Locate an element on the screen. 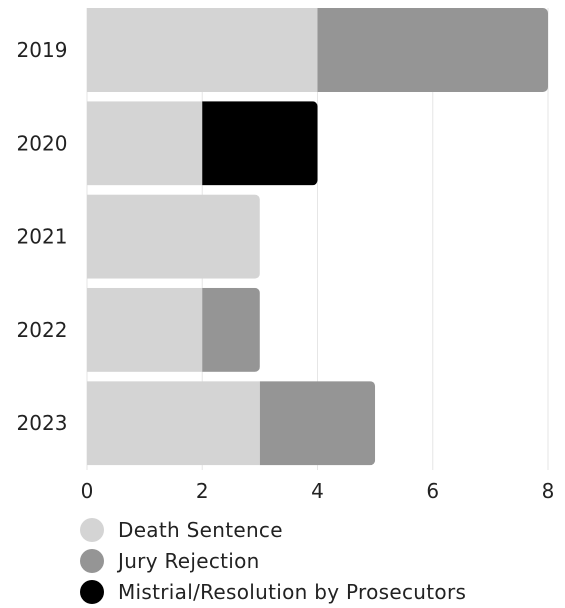 This screenshot has width=565, height=608. legend-item: Mistrial/Resolution by Prosecutors is located at coordinates (273, 591).